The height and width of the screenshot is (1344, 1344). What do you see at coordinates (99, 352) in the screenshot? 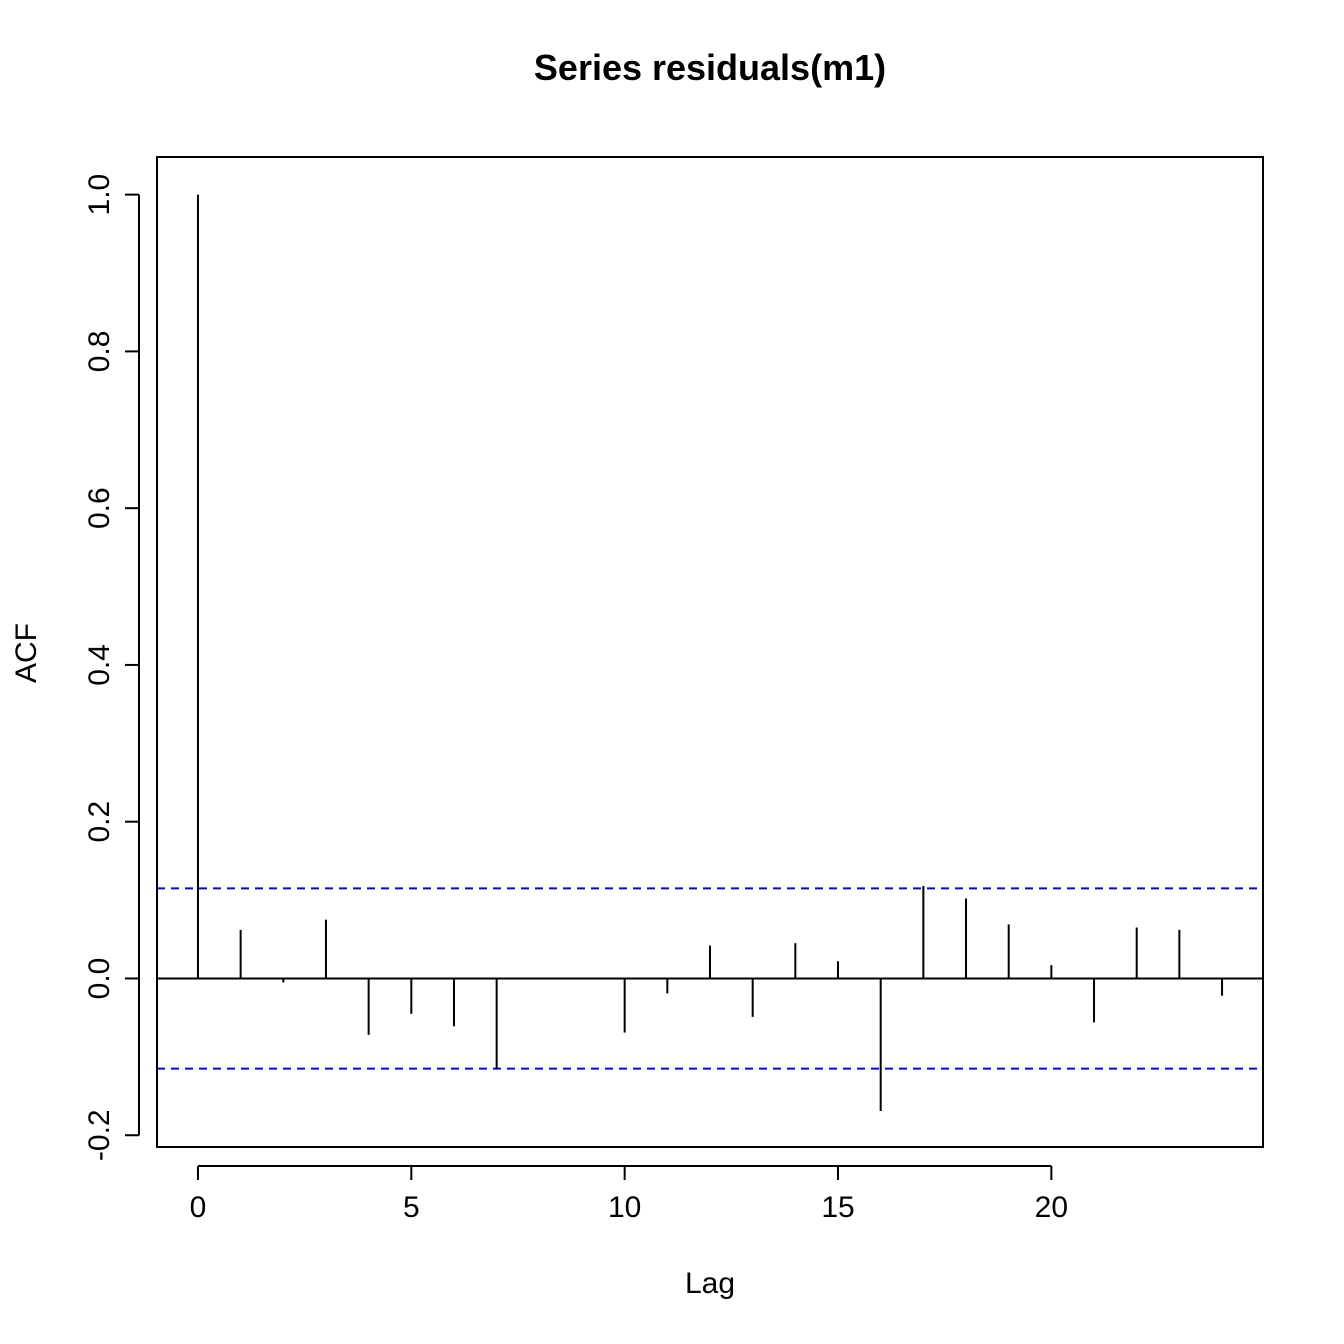
I see `y-tick-label: 0.8` at bounding box center [99, 352].